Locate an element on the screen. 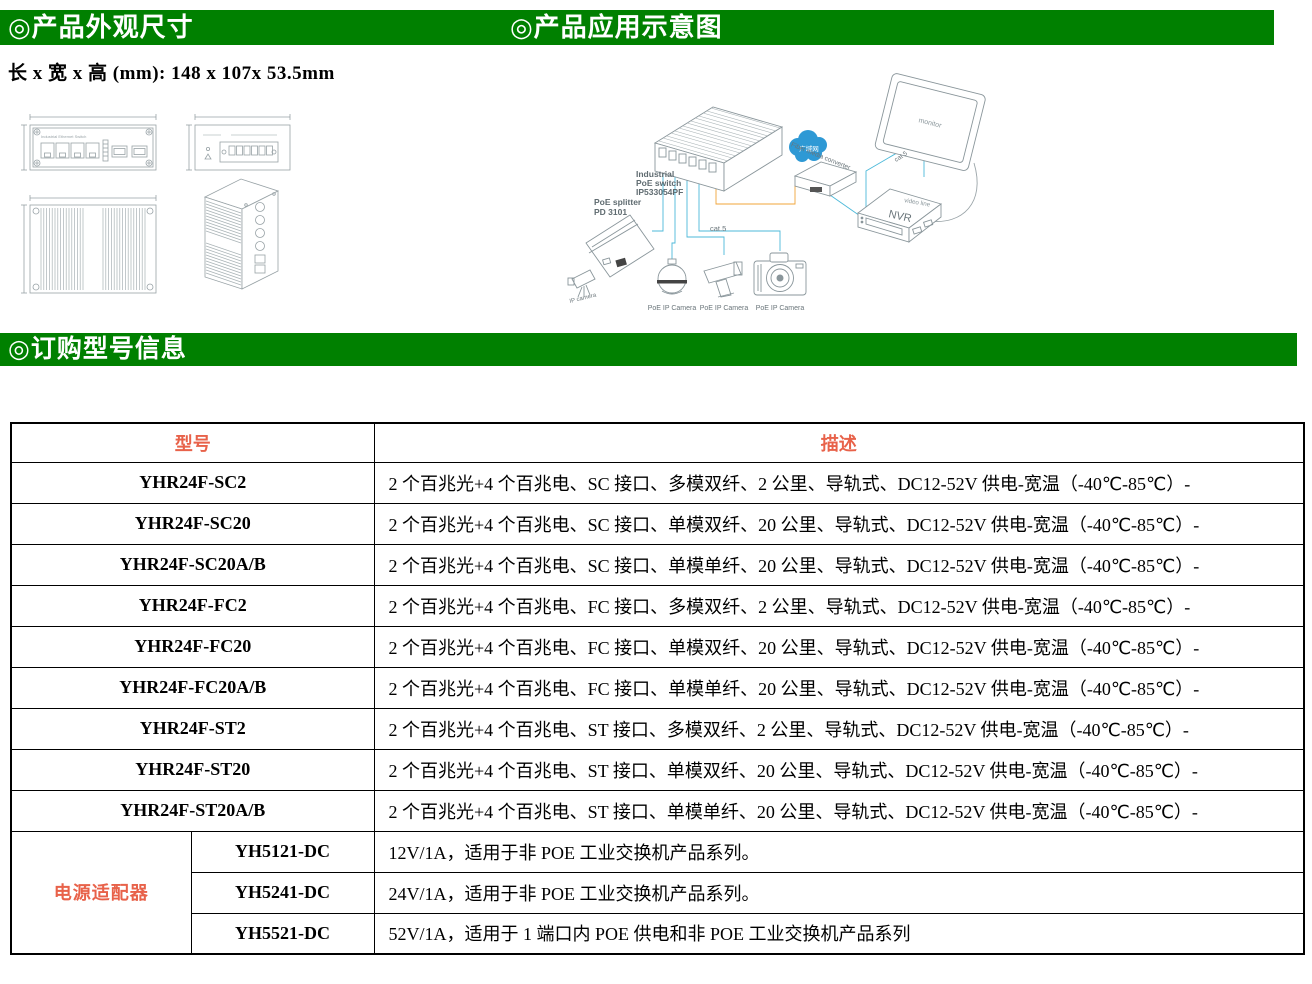  terminal-block-icon is located at coordinates (249, 152).